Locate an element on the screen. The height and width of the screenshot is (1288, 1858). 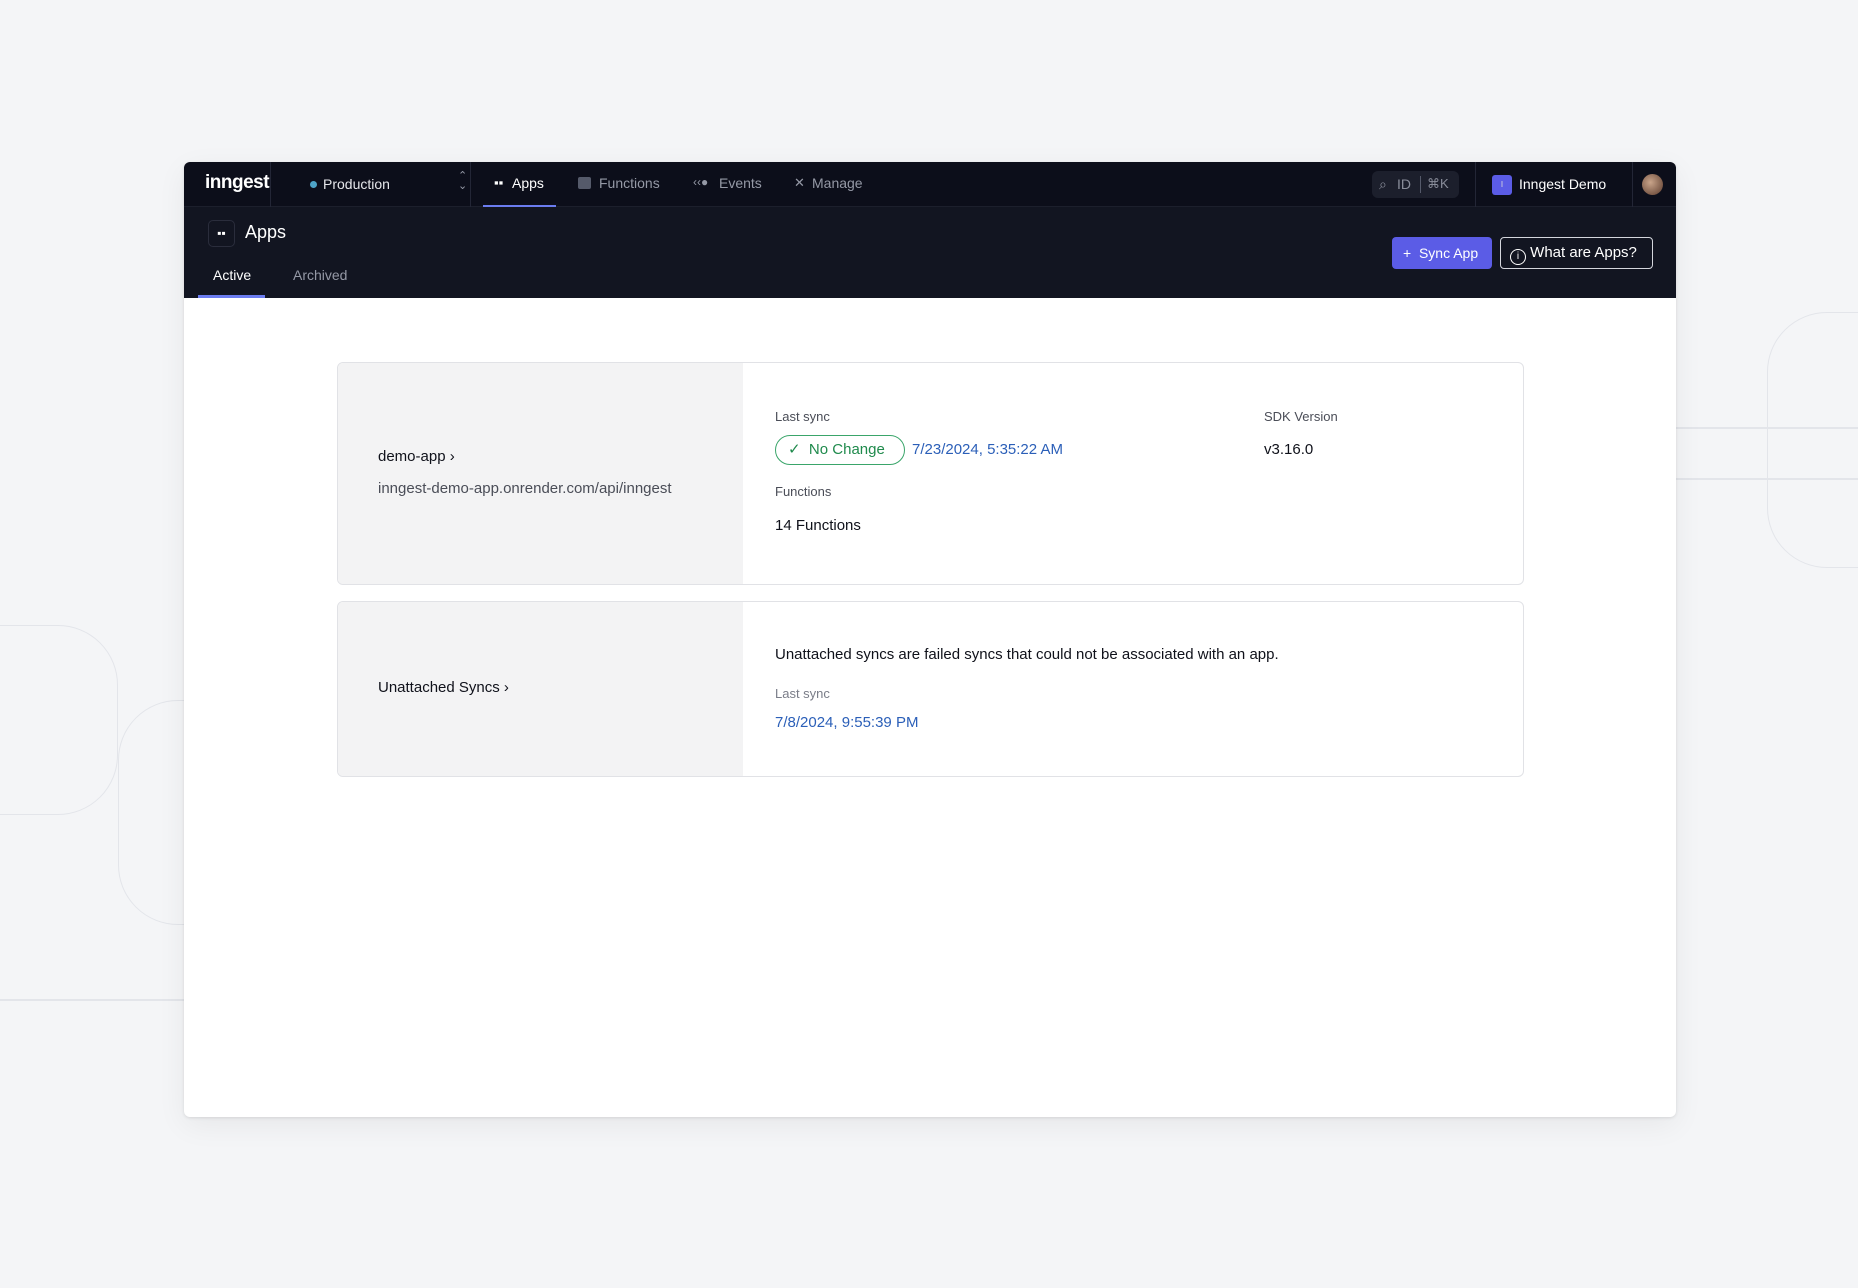
what-are-apps-button: i What are Apps? is located at coordinates (1576, 253).